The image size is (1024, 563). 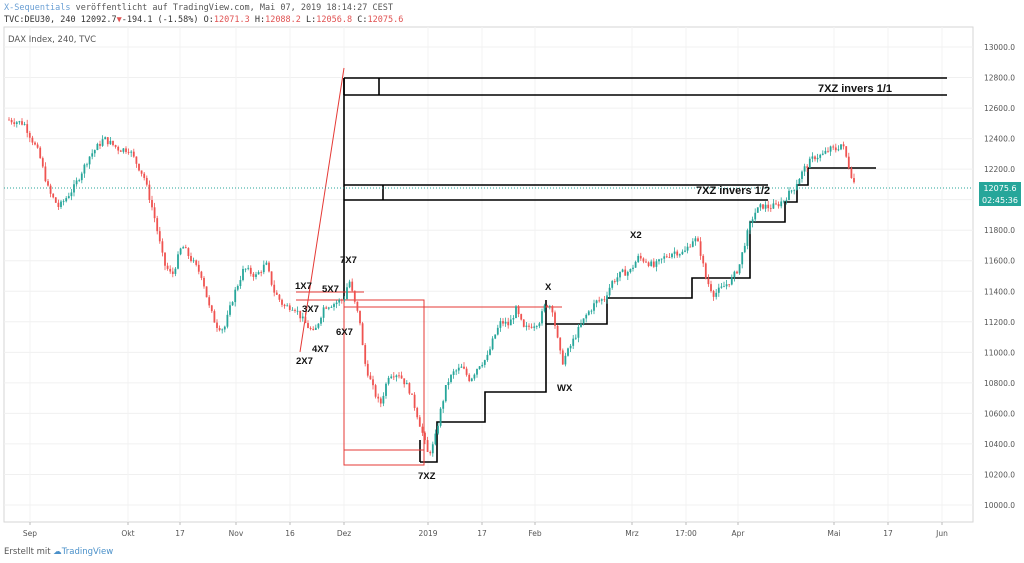 What do you see at coordinates (322, 210) in the screenshot?
I see `red-trend-line` at bounding box center [322, 210].